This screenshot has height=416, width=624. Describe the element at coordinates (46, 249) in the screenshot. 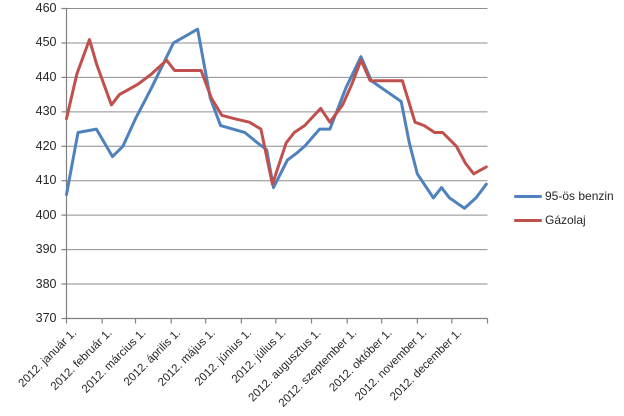

I see `y-axis-tick-label: 390` at that location.